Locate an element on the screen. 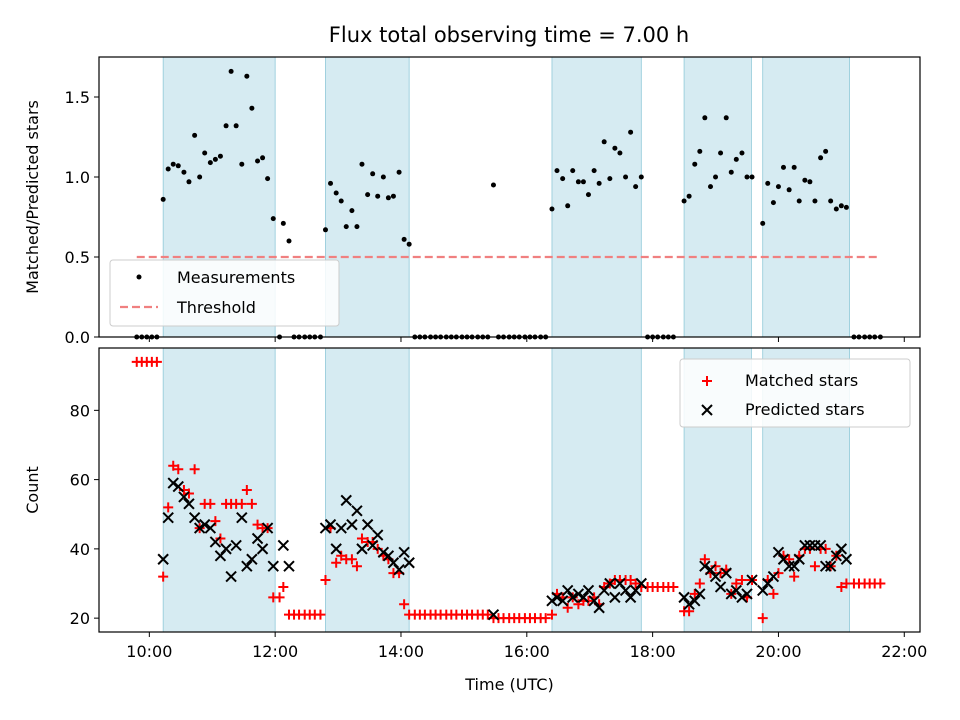  y-tick-label-0: 20 is located at coordinates (80, 618).